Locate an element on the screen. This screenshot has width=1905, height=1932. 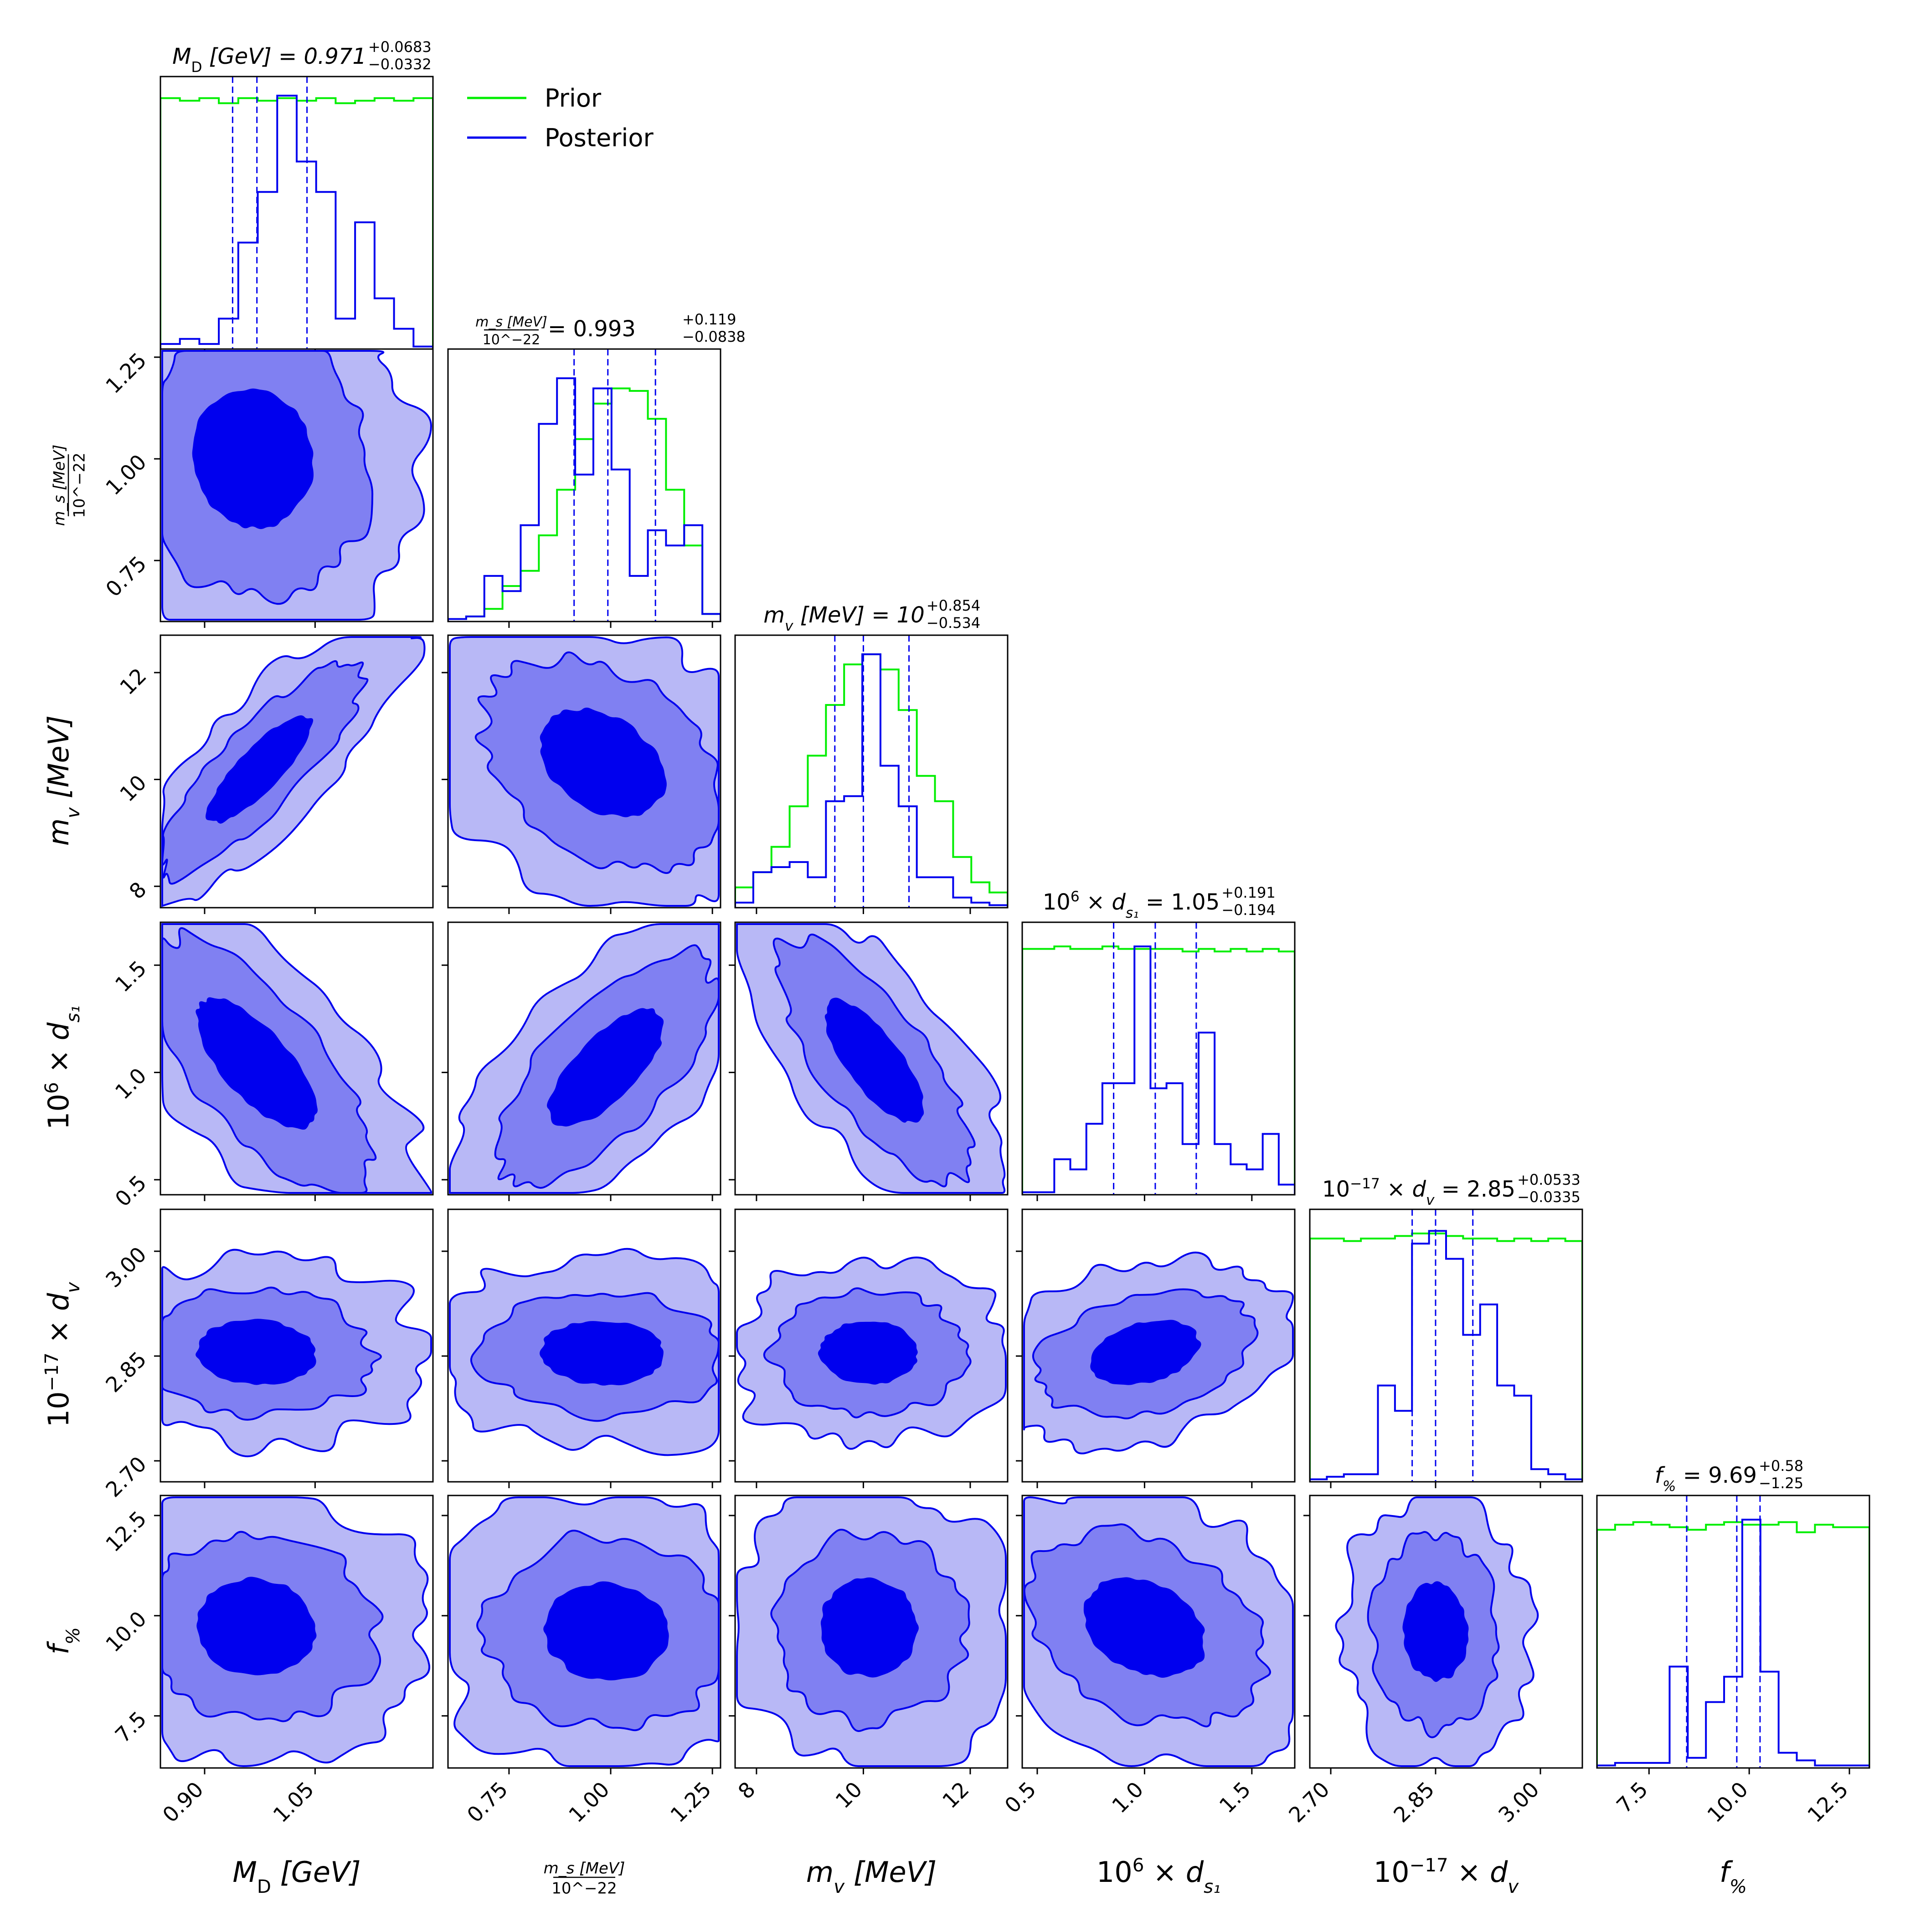
prior-hist-mv is located at coordinates (871, 780).